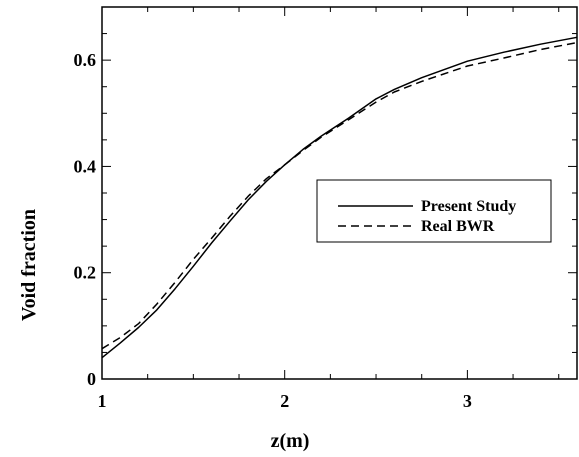 The image size is (579, 457). I want to click on y-axis-label: Void fraction, so click(29, 265).